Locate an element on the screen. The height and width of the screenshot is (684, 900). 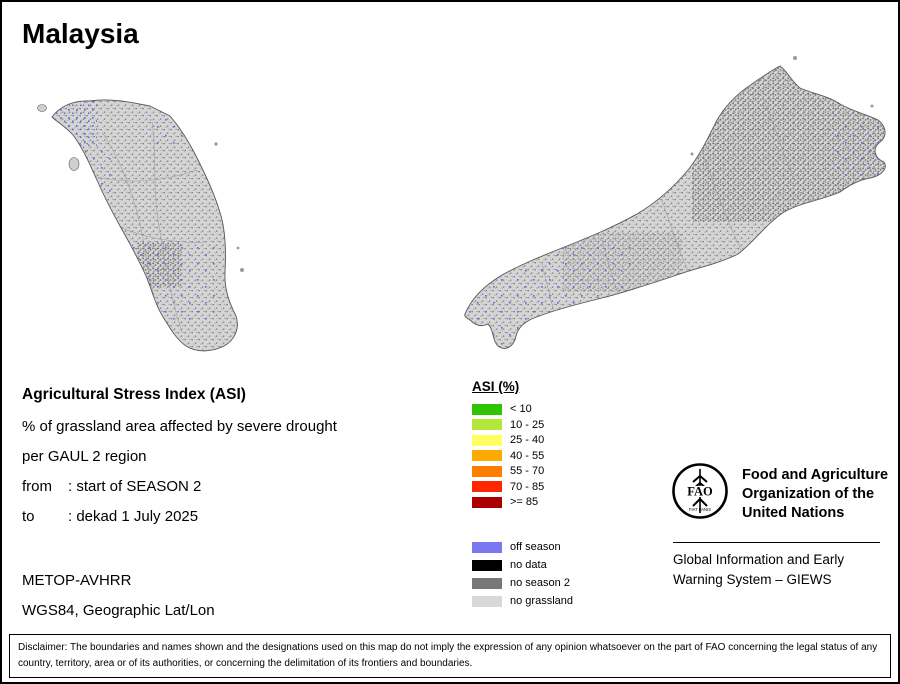
asi-heading: Agricultural Stress Index (ASI) is located at coordinates (134, 394).